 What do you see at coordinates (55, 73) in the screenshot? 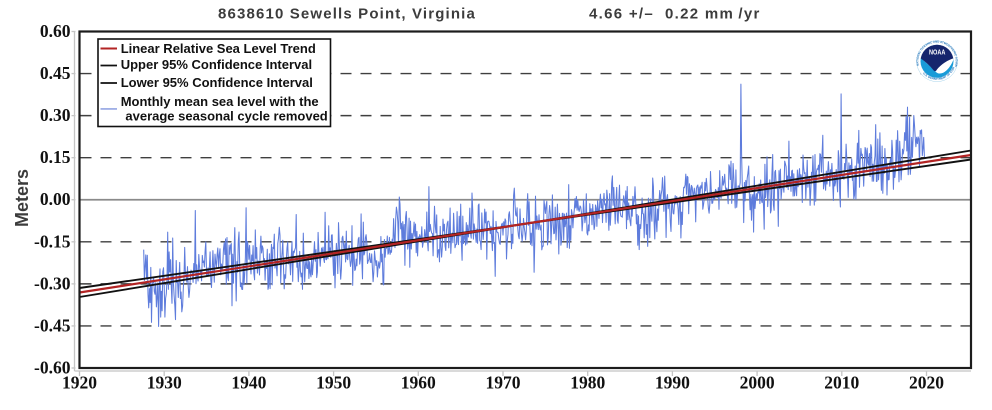
I see `svg-text: 0.45` at bounding box center [55, 73].